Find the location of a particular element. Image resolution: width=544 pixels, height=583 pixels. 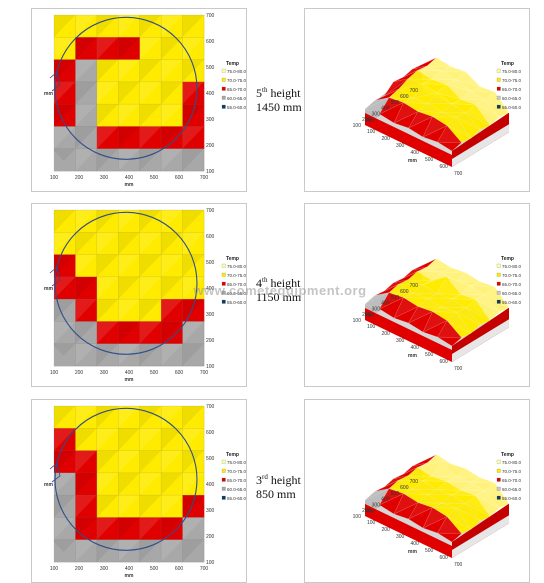

x-tick-label: 300 is located at coordinates (104, 373).